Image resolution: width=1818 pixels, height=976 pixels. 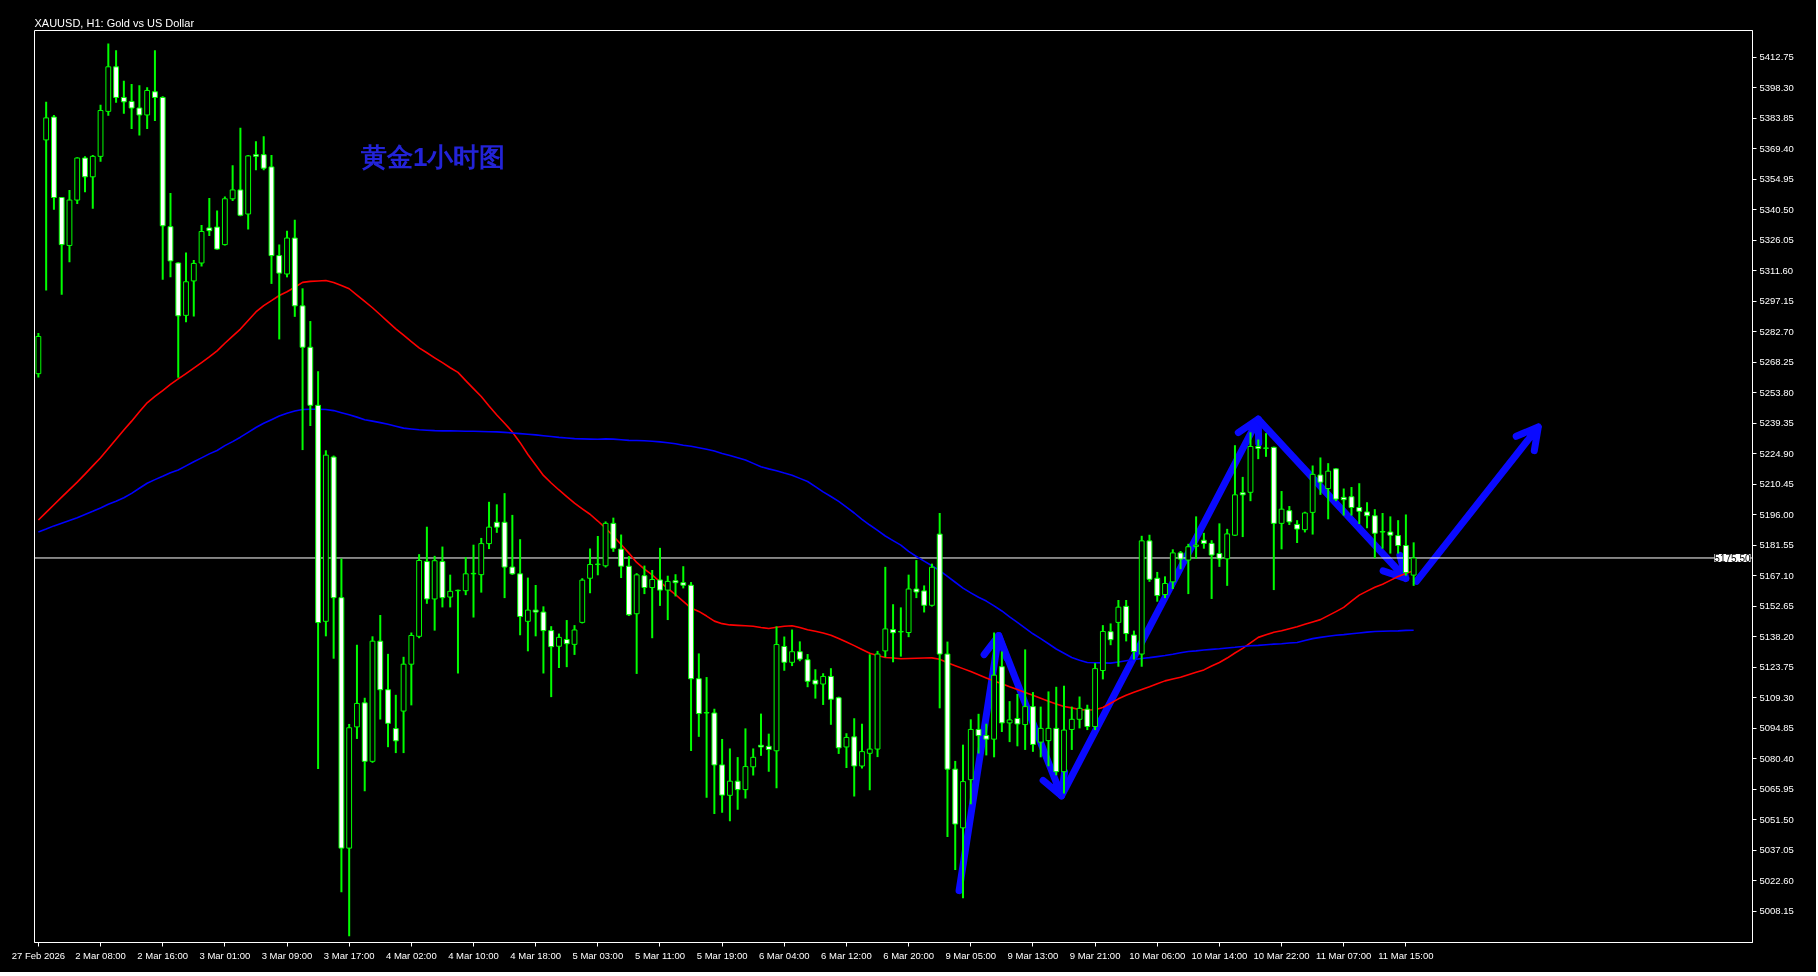 What do you see at coordinates (1776, 484) in the screenshot?
I see `y-tick-label: 5210.45` at bounding box center [1776, 484].